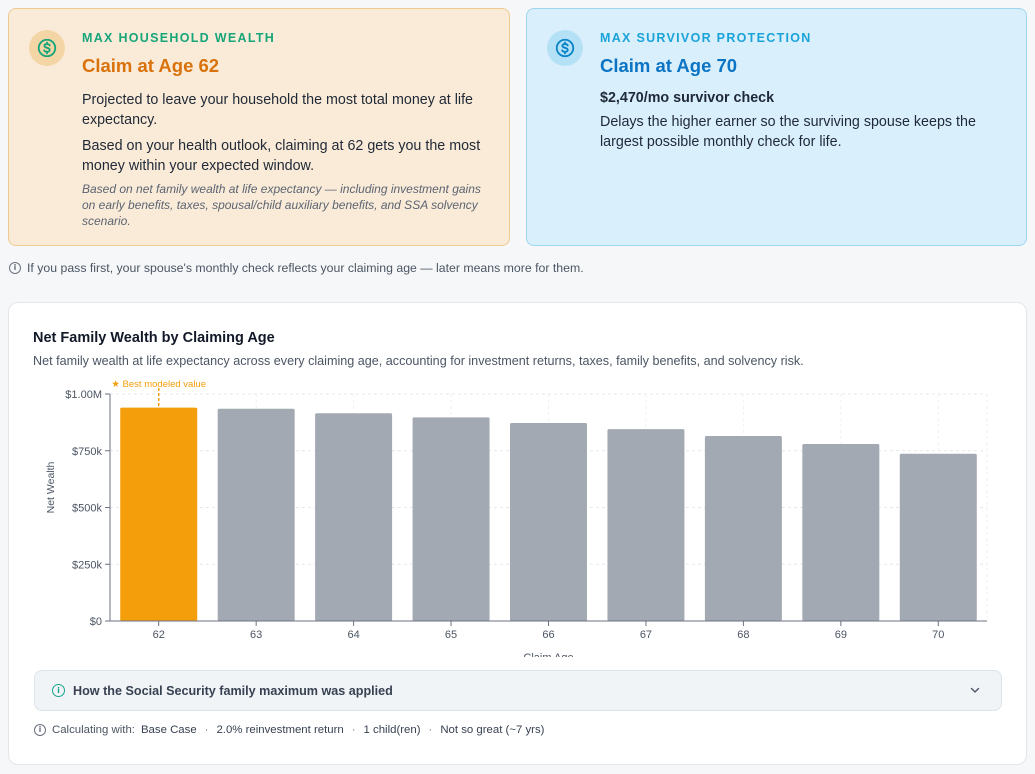 This screenshot has width=1035, height=774. I want to click on card-title: Claim at Age 62, so click(151, 65).